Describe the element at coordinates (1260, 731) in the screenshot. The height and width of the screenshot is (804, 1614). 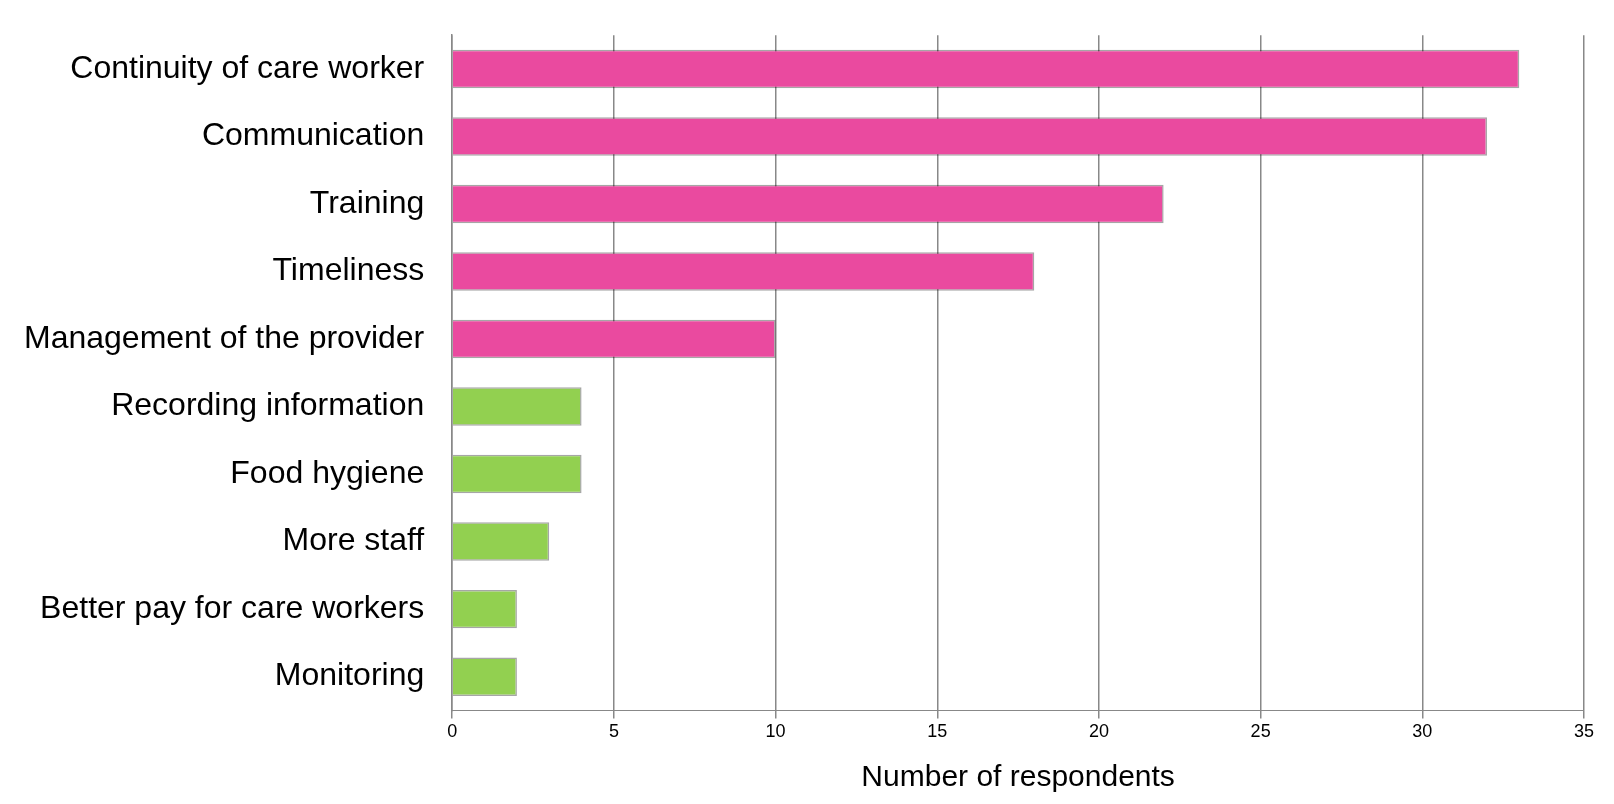
I see `x-tick-label: 25` at that location.